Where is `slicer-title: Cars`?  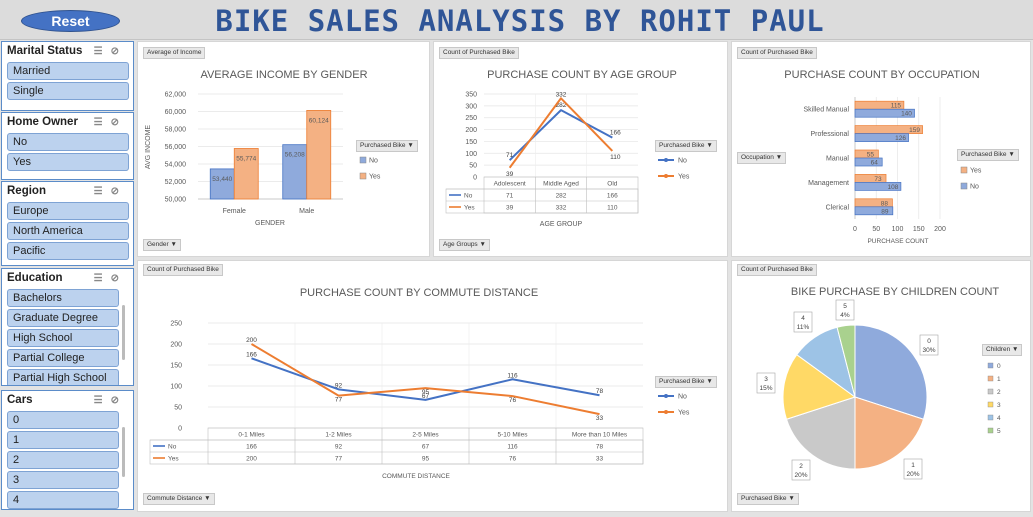 slicer-title: Cars is located at coordinates (20, 400).